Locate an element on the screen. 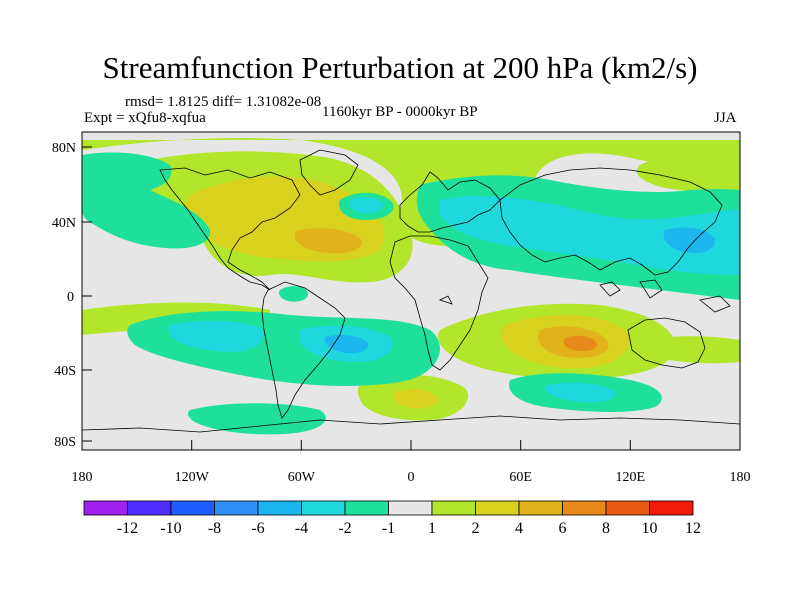  lat-ticks is located at coordinates (87, 294).